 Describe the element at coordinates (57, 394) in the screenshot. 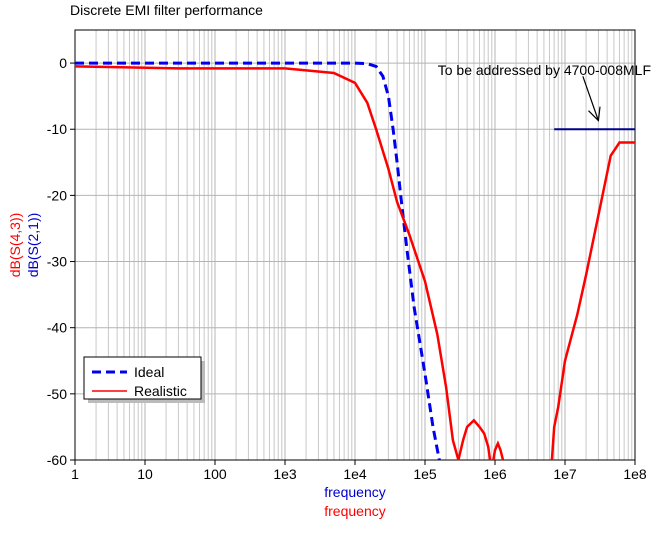

I see `y-tick-label: -50` at that location.